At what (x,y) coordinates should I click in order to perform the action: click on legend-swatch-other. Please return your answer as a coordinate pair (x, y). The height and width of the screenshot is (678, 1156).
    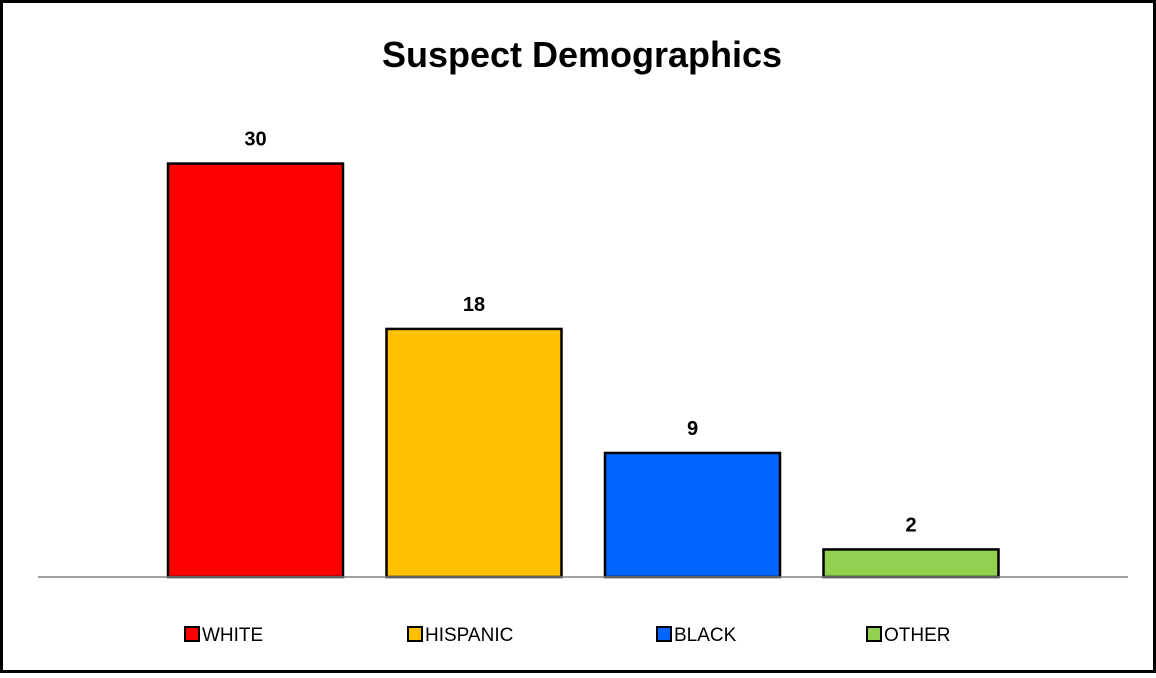
    Looking at the image, I should click on (874, 634).